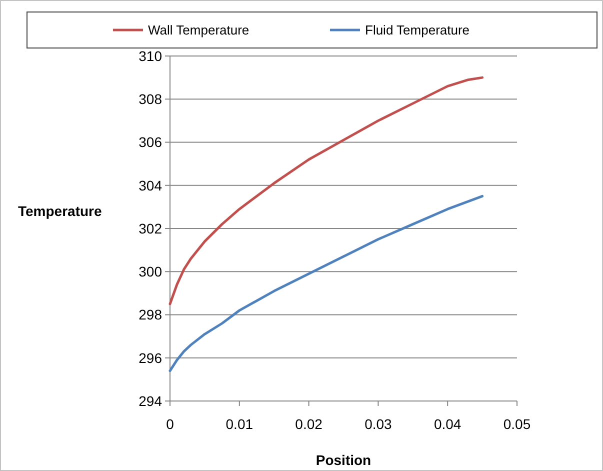 Image resolution: width=603 pixels, height=471 pixels. I want to click on x-tick-label: 0.04, so click(448, 424).